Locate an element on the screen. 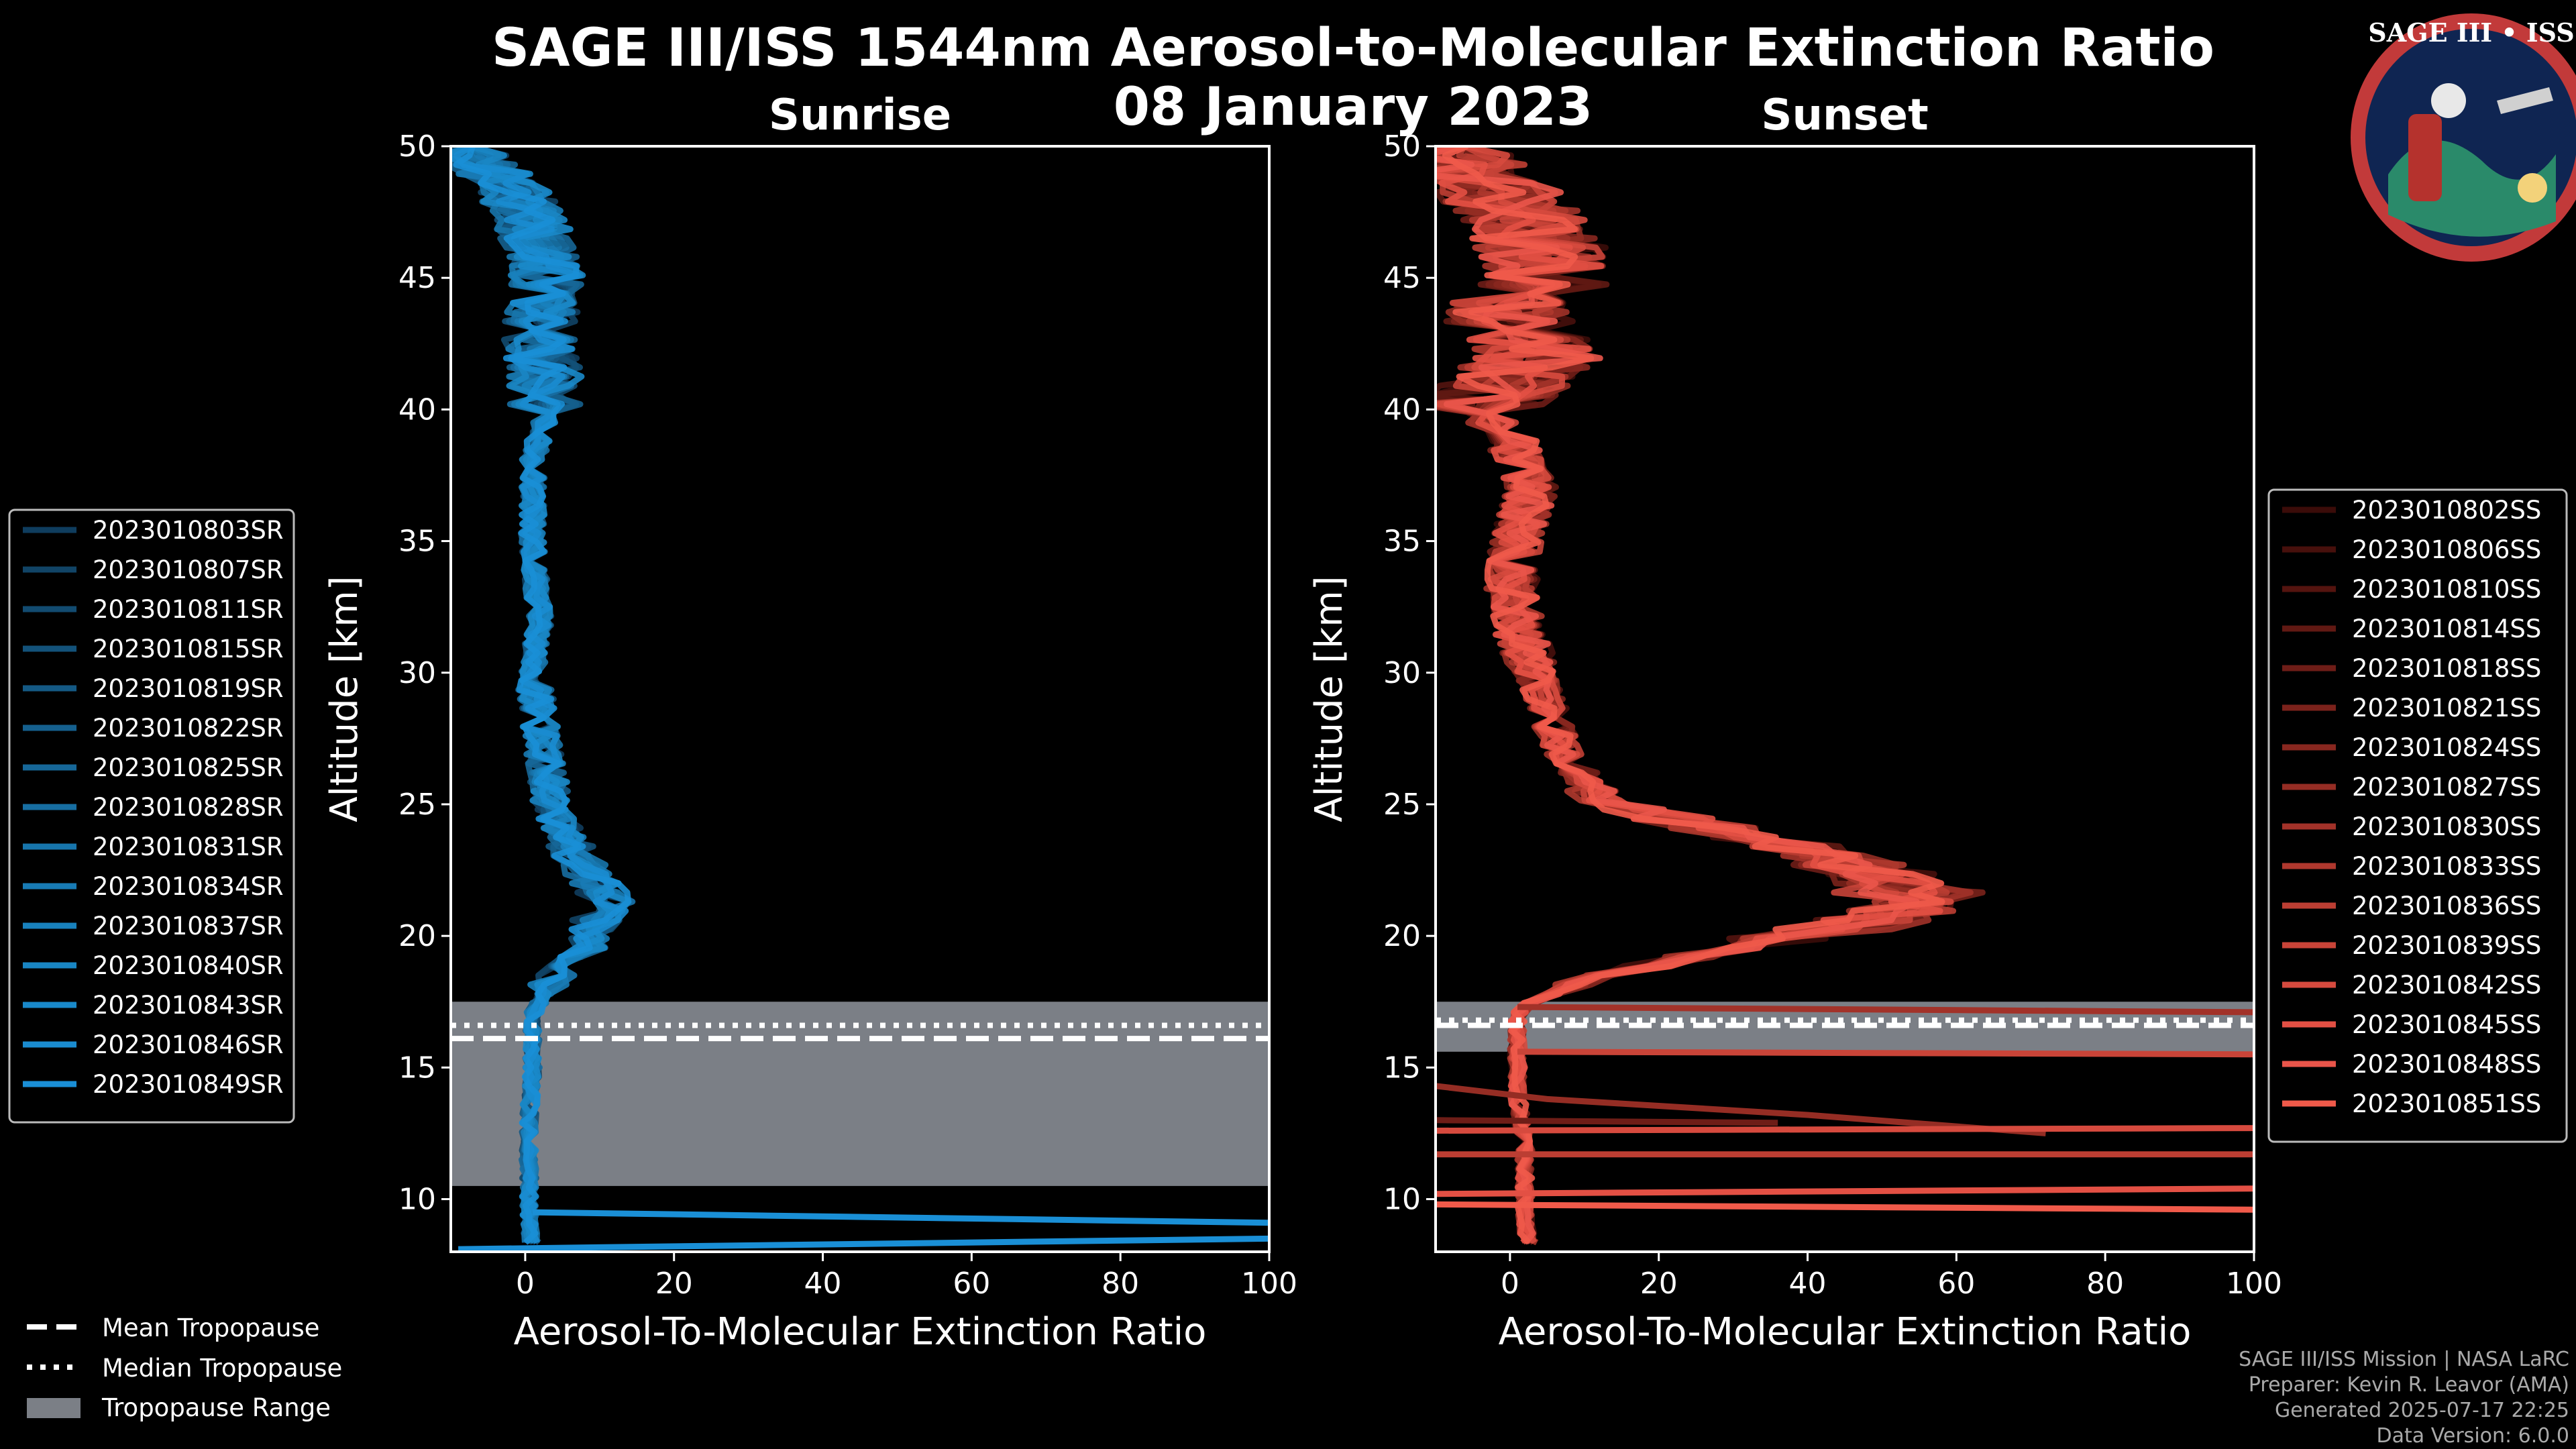  legend-label: 2023010814SS is located at coordinates (2446, 628).